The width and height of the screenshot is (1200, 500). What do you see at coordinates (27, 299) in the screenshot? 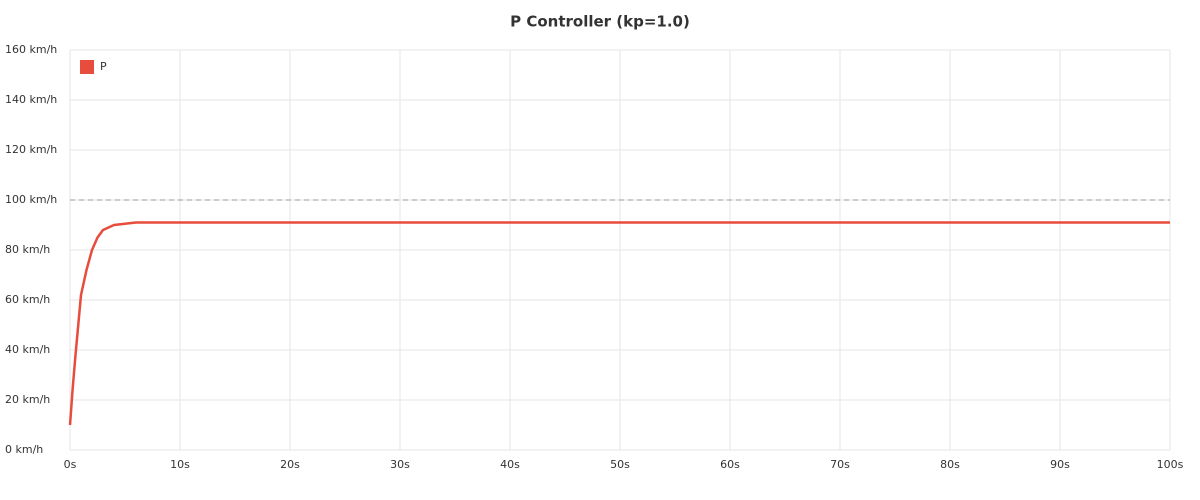
I see `y-tick-label: 60 km/h` at bounding box center [27, 299].